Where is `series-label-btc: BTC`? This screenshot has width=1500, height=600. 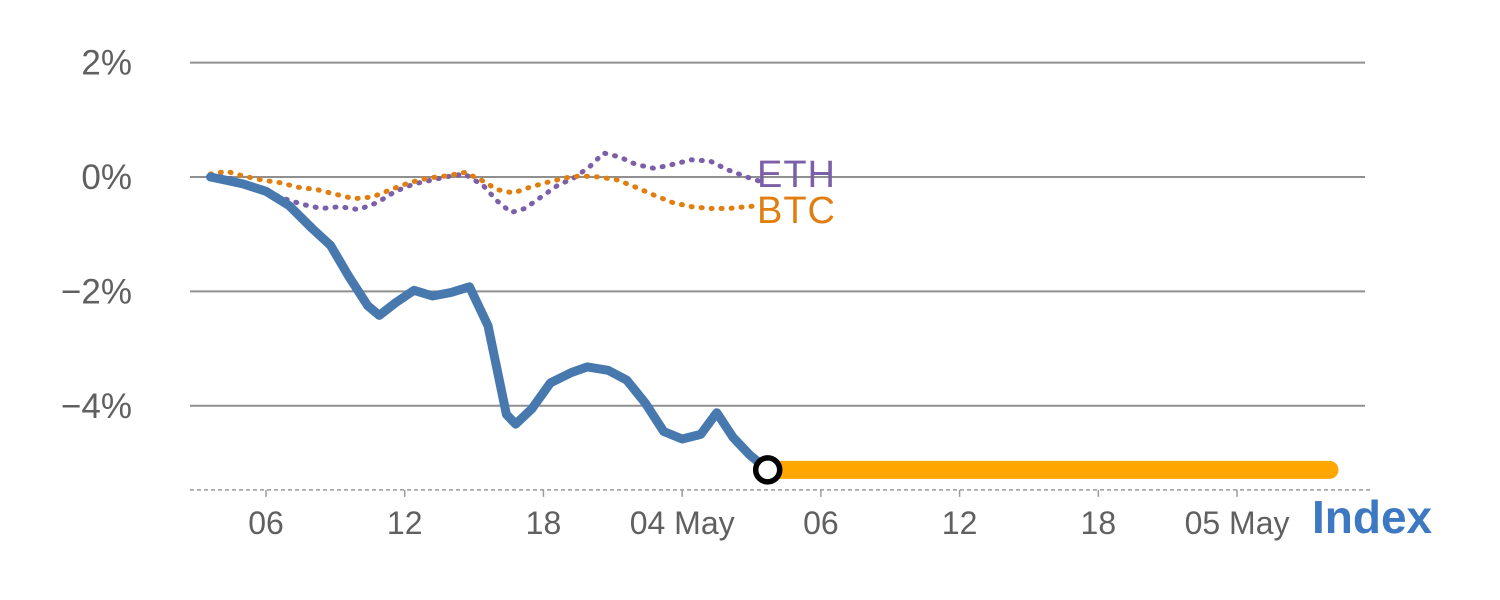 series-label-btc: BTC is located at coordinates (796, 211).